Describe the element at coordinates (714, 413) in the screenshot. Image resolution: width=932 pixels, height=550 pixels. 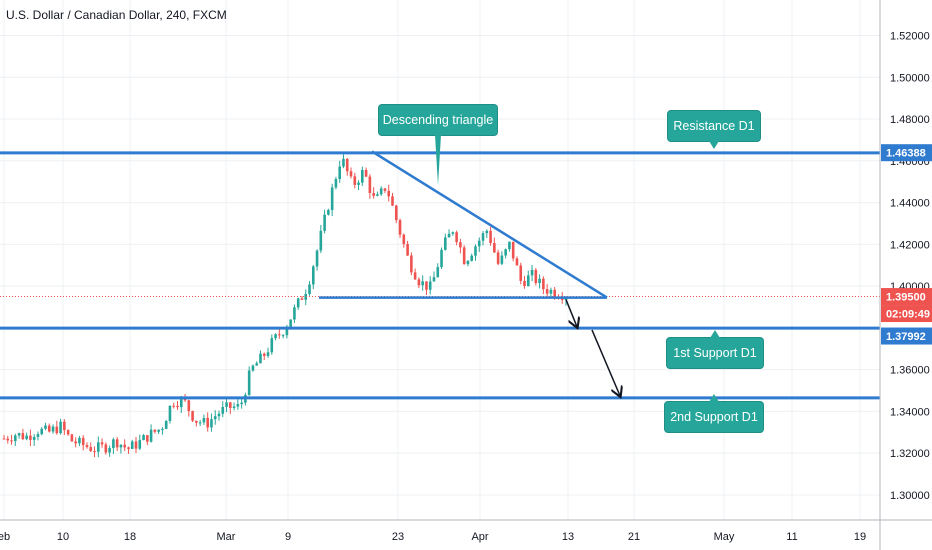
I see `callout-2nd-support-d1: 2nd Support D1` at that location.